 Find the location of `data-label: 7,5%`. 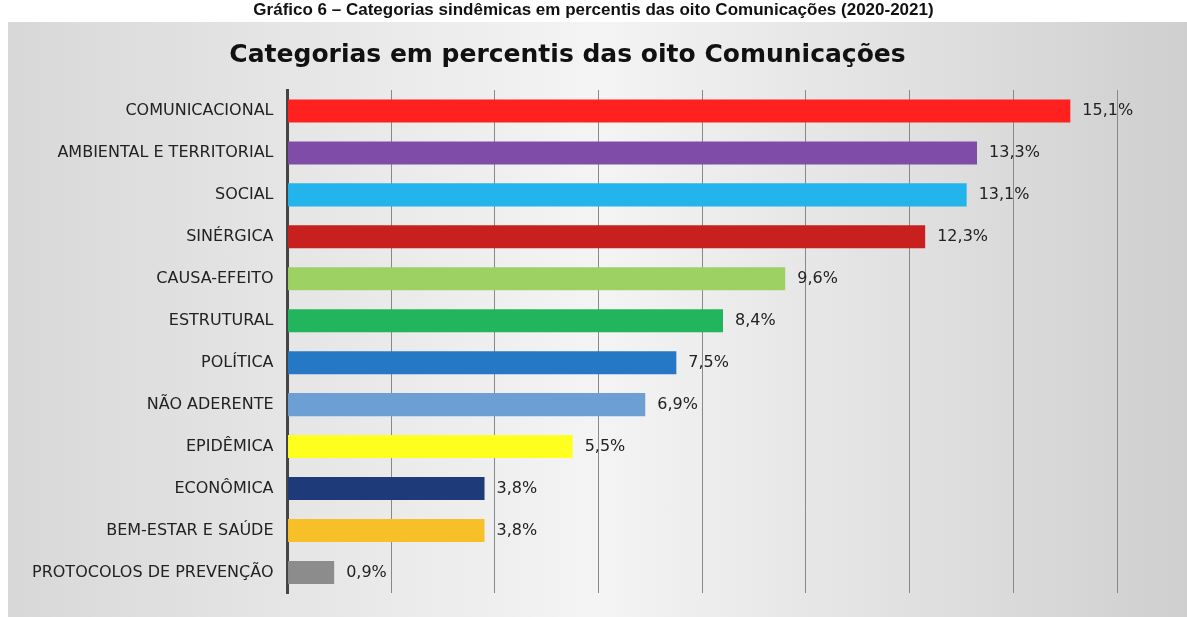

data-label: 7,5% is located at coordinates (708, 361).